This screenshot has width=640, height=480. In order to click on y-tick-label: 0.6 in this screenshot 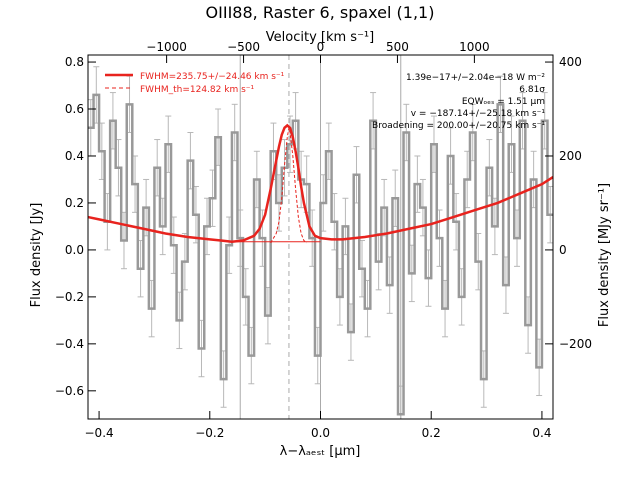, I will do `click(74, 109)`.